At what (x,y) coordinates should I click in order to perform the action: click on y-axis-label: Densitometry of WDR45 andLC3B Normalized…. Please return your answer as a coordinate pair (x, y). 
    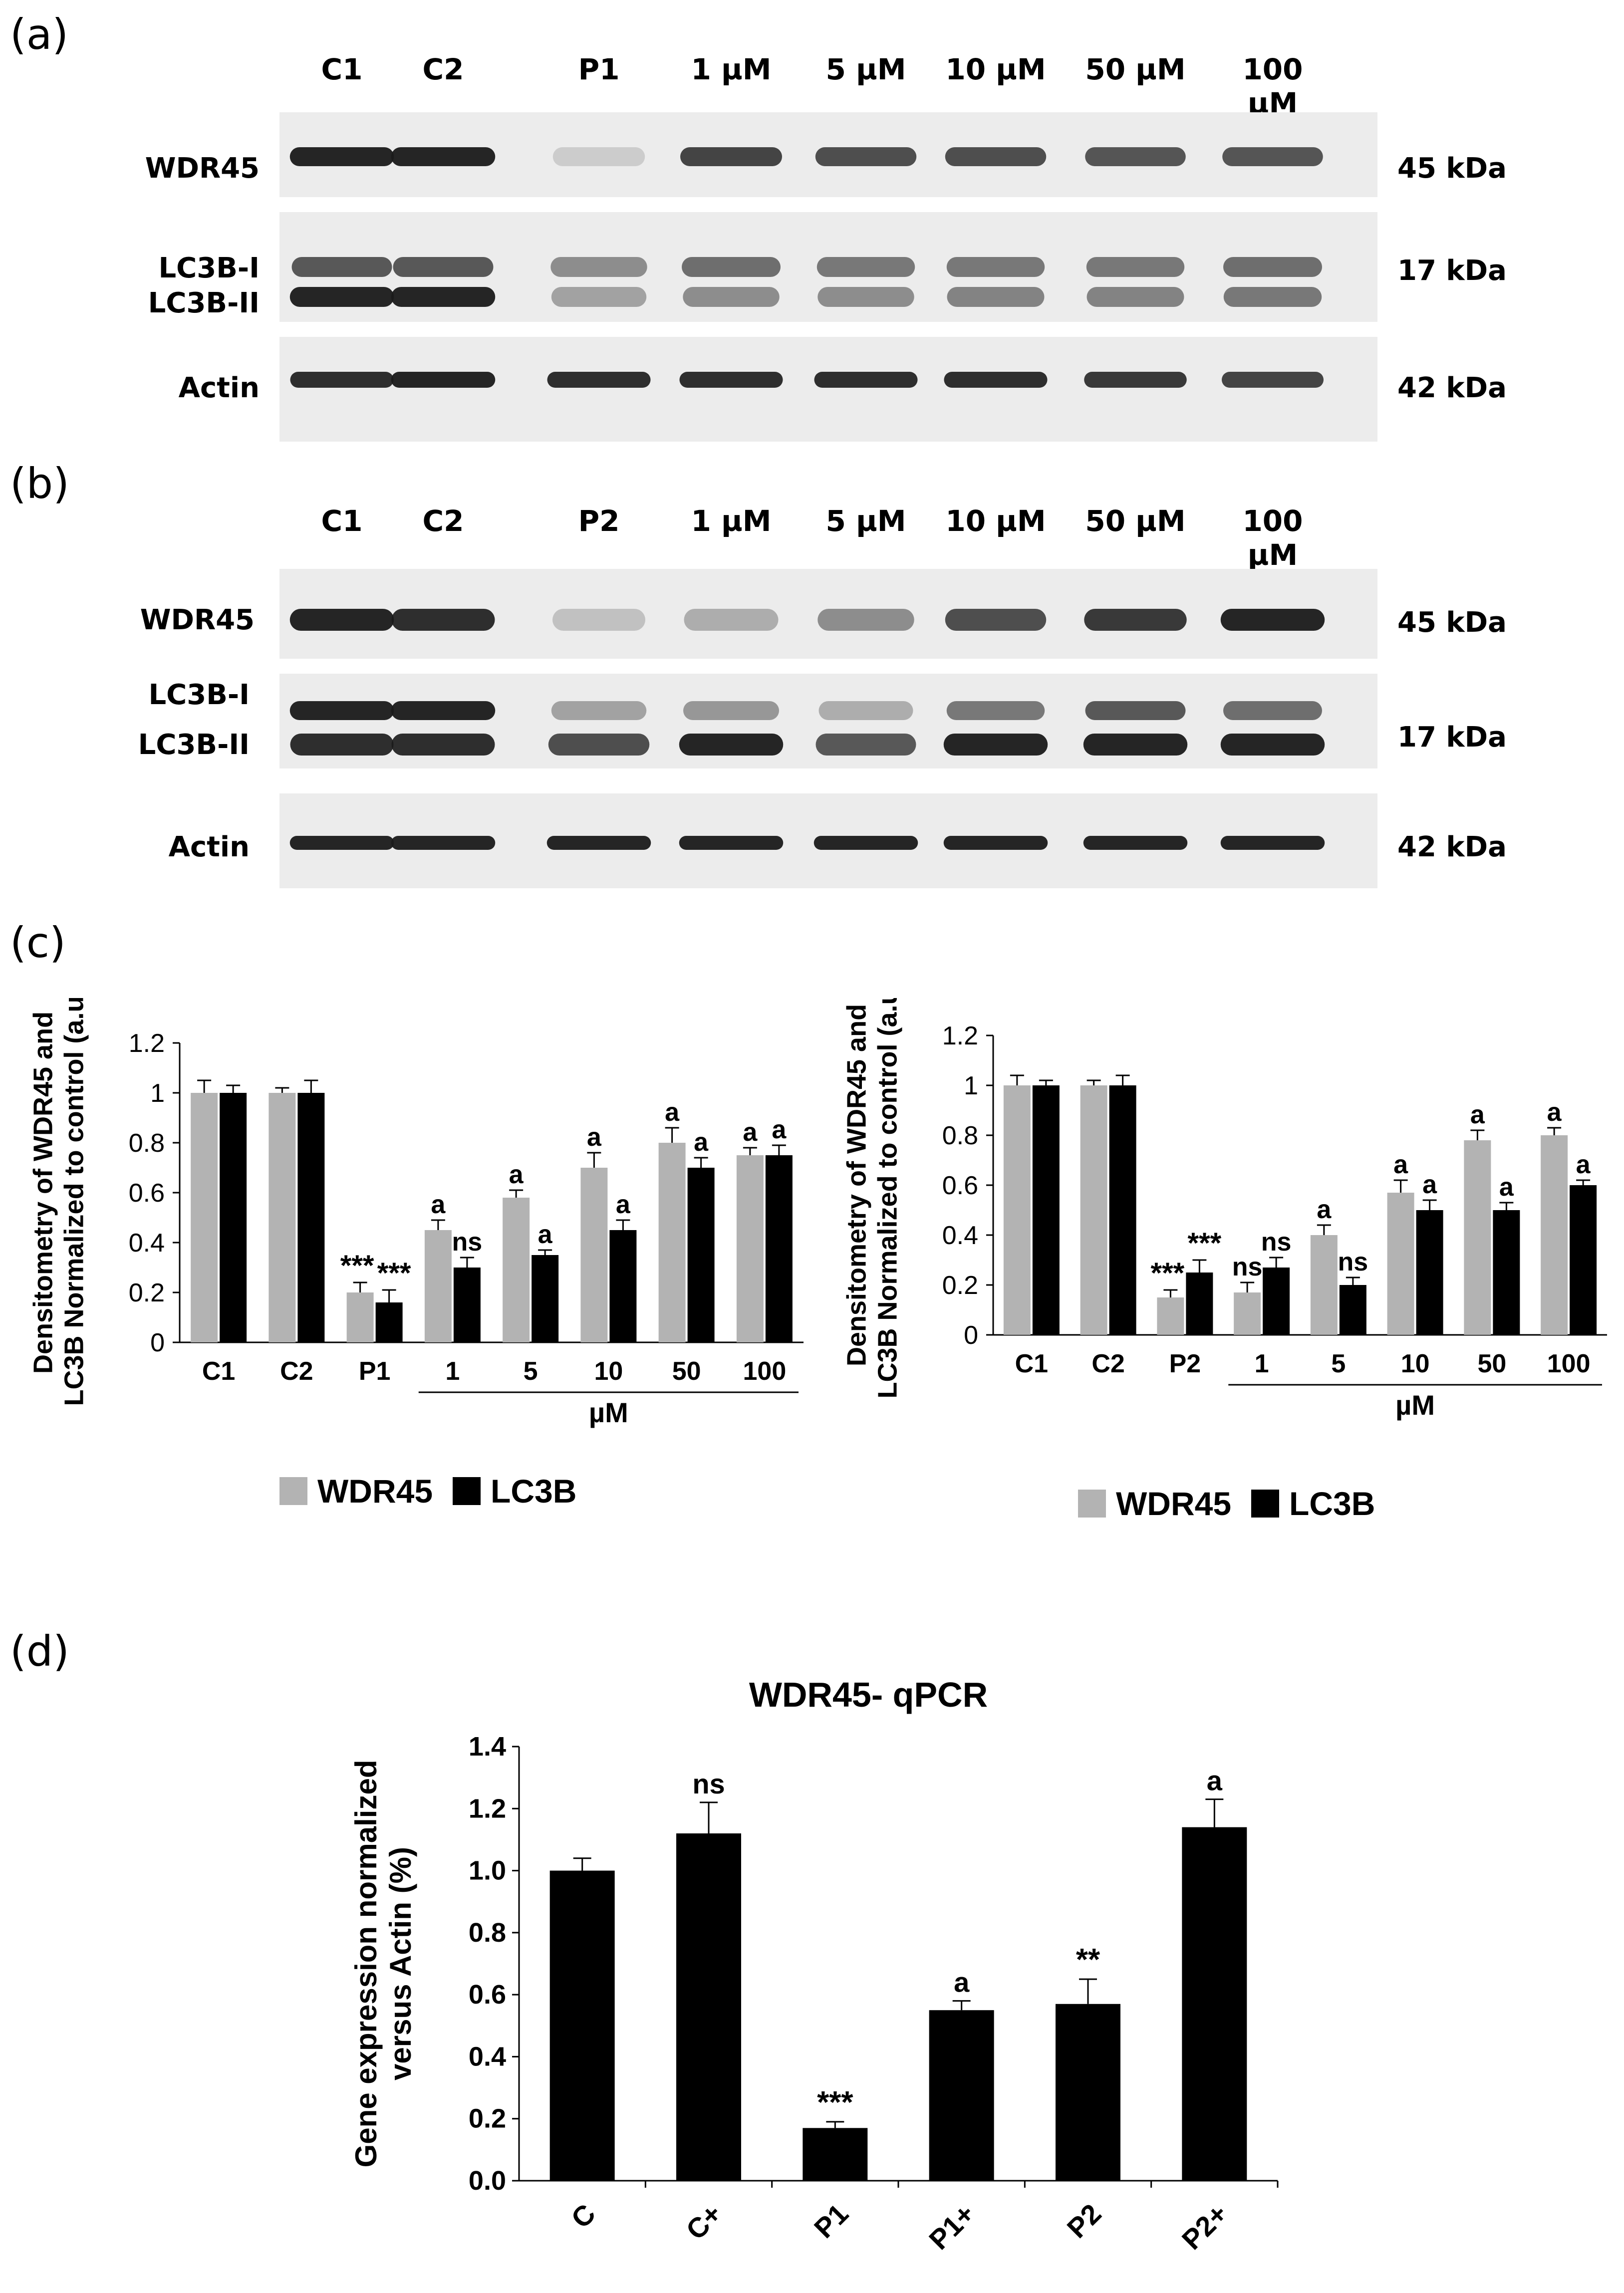
    Looking at the image, I should click on (872, 1199).